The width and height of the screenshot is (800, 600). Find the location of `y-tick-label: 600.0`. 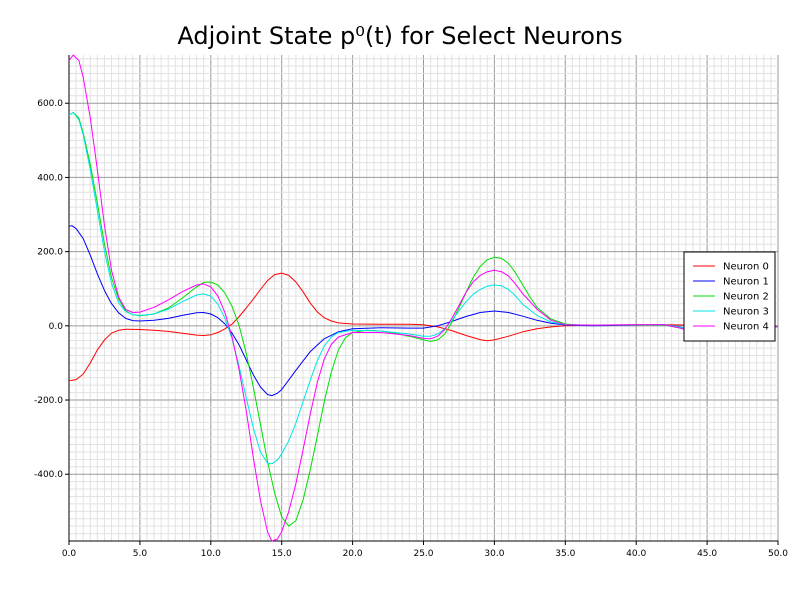

y-tick-label: 600.0 is located at coordinates (50, 104).